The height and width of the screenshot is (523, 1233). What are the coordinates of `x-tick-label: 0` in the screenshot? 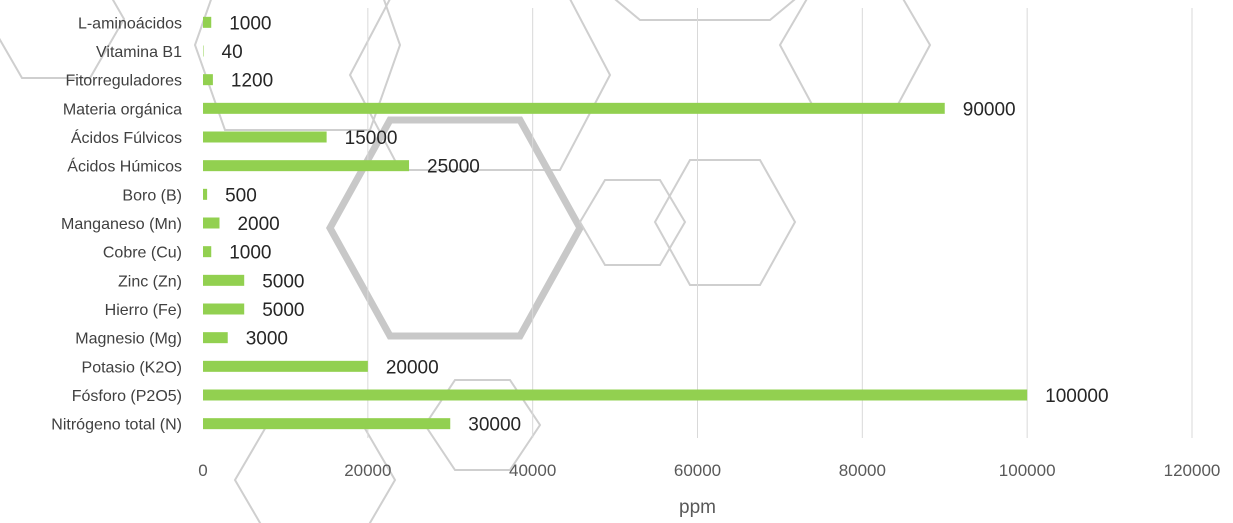 It's located at (202, 470).